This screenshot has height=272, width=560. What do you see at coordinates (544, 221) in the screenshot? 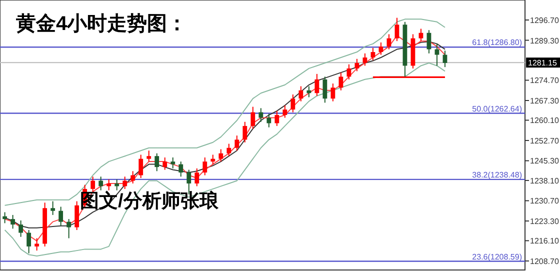
I see `text: 1223.30` at bounding box center [544, 221].